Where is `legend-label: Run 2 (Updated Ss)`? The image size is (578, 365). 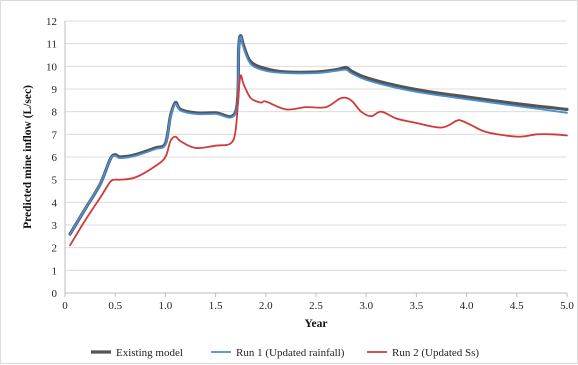
legend-label: Run 2 (Updated Ss) is located at coordinates (435, 353).